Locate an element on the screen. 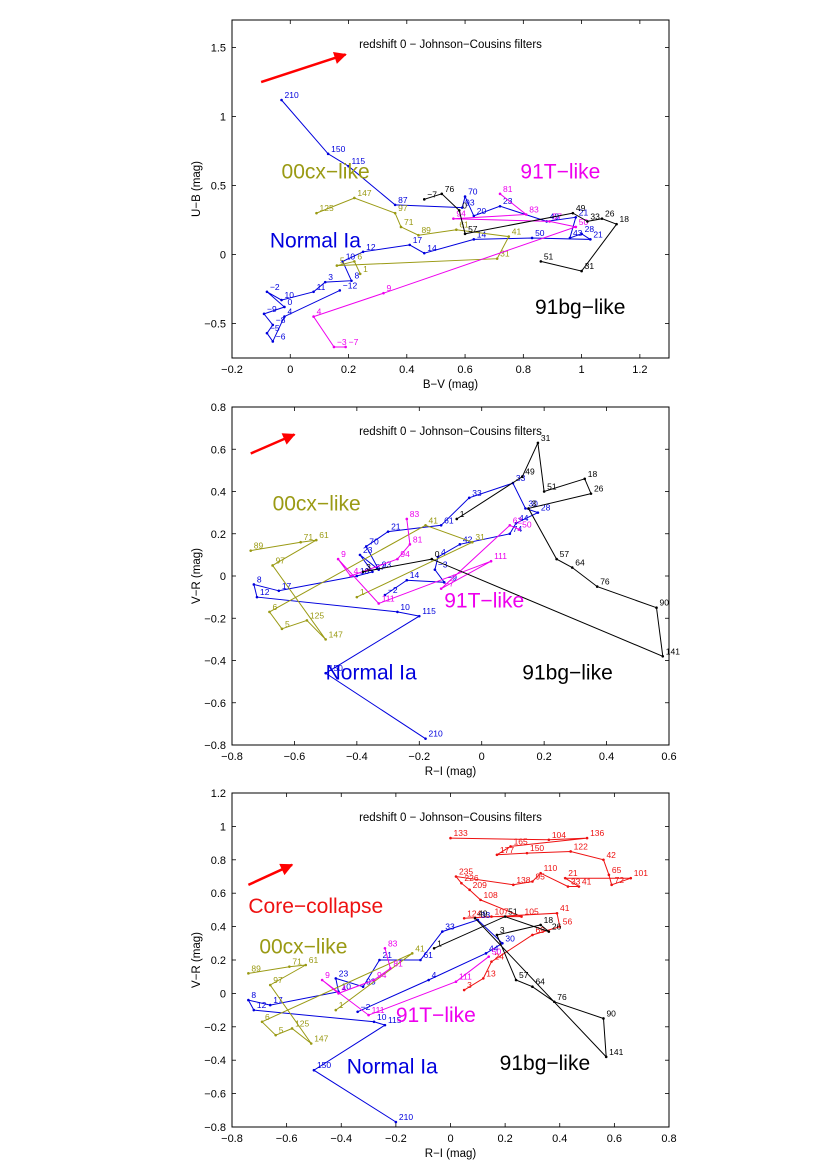  x-tick-label: 0.2 is located at coordinates (543, 757).